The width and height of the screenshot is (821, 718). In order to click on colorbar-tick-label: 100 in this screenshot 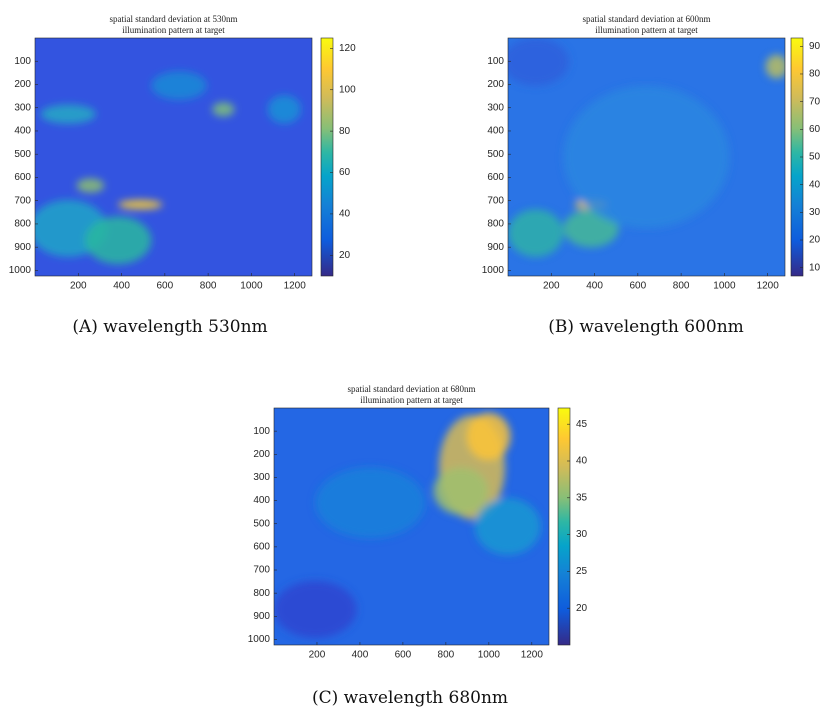, I will do `click(347, 89)`.